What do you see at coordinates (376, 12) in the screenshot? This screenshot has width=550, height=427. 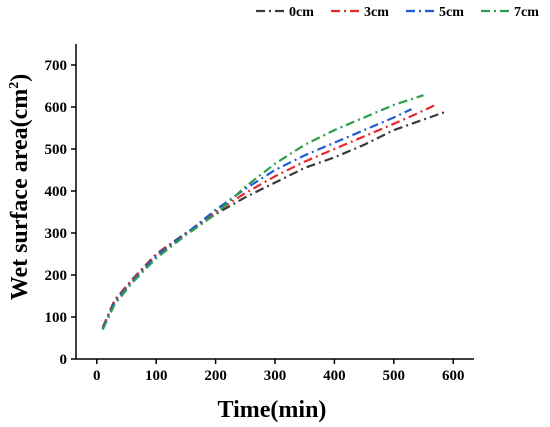 I see `legend-label-3cm: 3cm` at bounding box center [376, 12].